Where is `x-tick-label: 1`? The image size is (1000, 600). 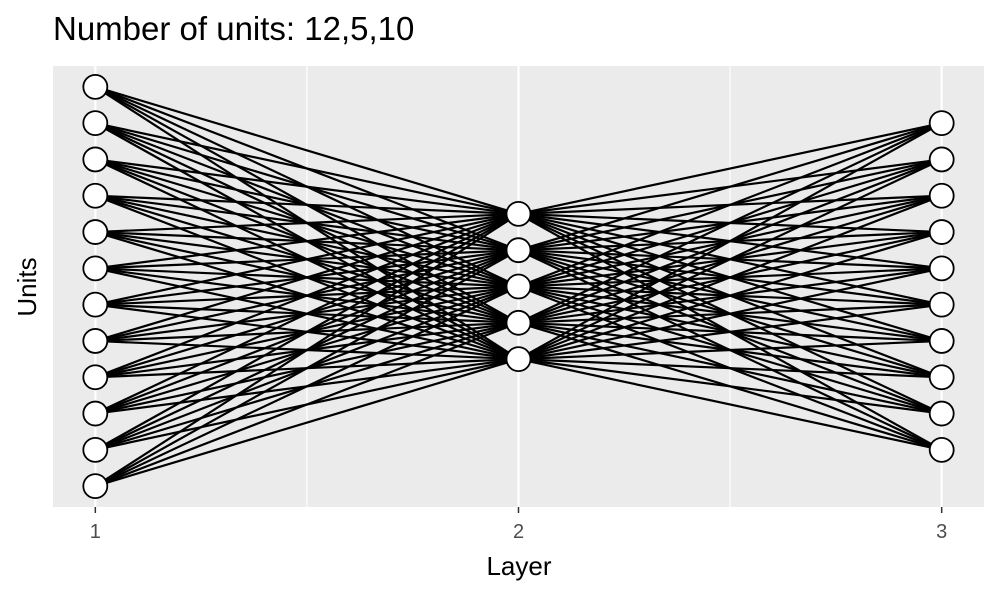
x-tick-label: 1 is located at coordinates (95, 532).